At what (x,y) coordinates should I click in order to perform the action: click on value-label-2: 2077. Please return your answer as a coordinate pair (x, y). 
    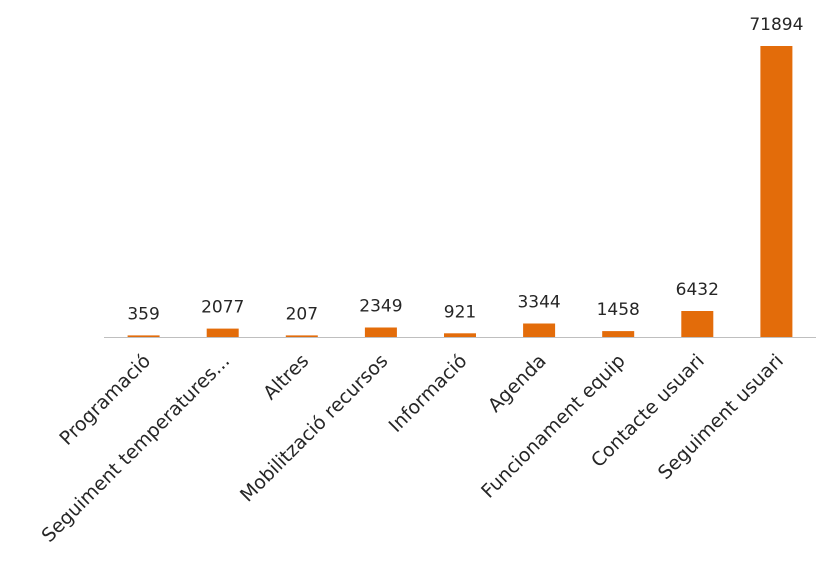
    Looking at the image, I should click on (222, 308).